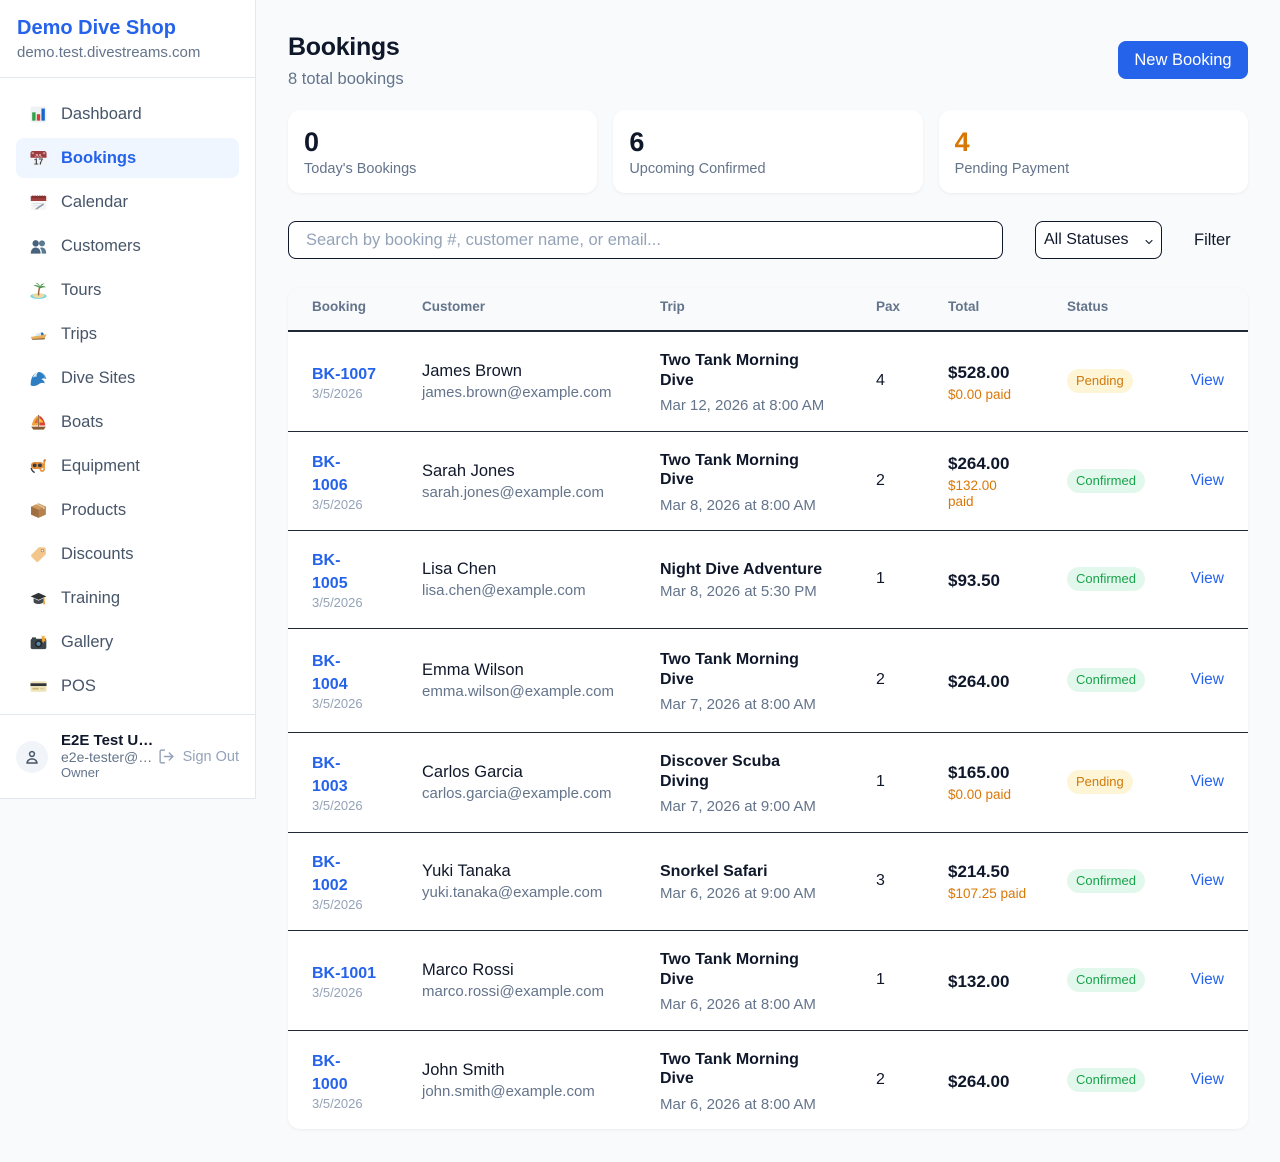  Describe the element at coordinates (39, 154) in the screenshot. I see `svg-text: JUL` at that location.